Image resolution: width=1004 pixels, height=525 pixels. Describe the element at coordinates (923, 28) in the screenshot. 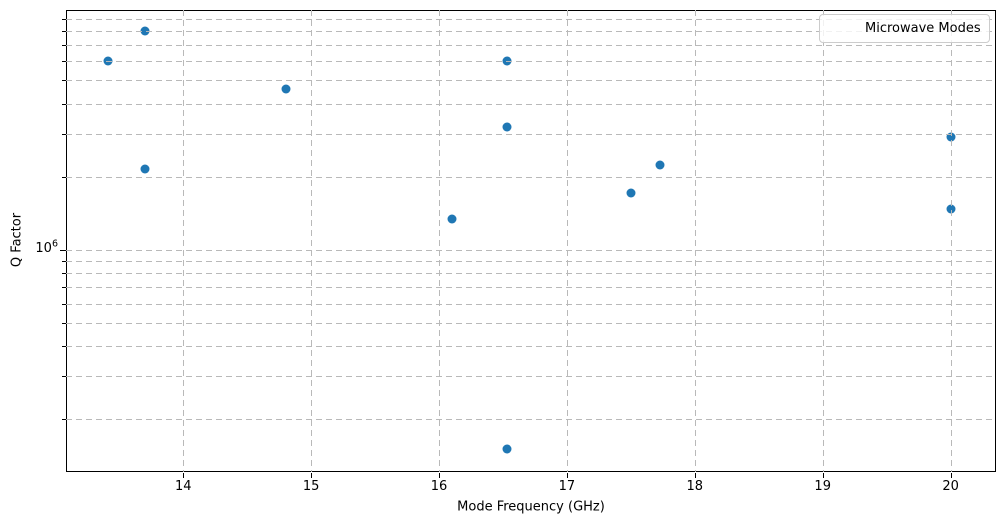

I see `legend-entry-label: Microwave Modes` at that location.